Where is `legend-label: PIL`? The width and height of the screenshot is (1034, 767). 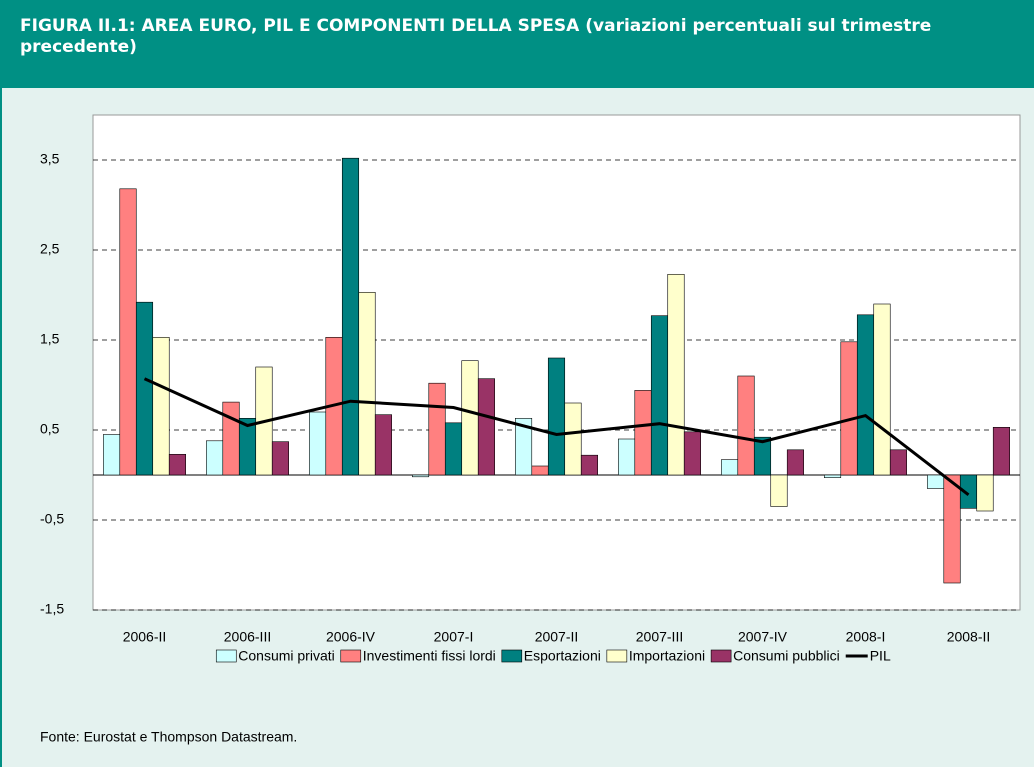 legend-label: PIL is located at coordinates (880, 656).